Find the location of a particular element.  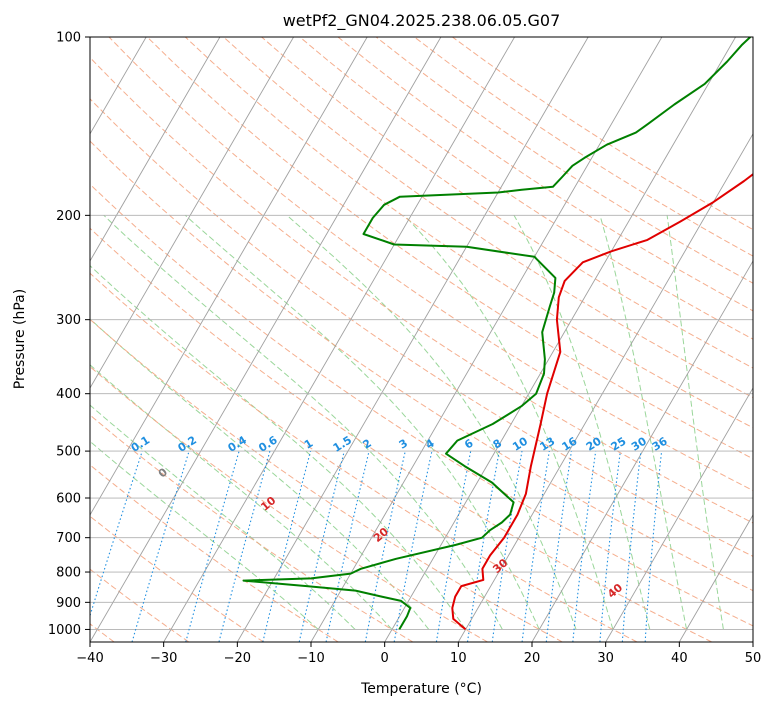

mixing-ratio-label: 0.4 is located at coordinates (238, 444).